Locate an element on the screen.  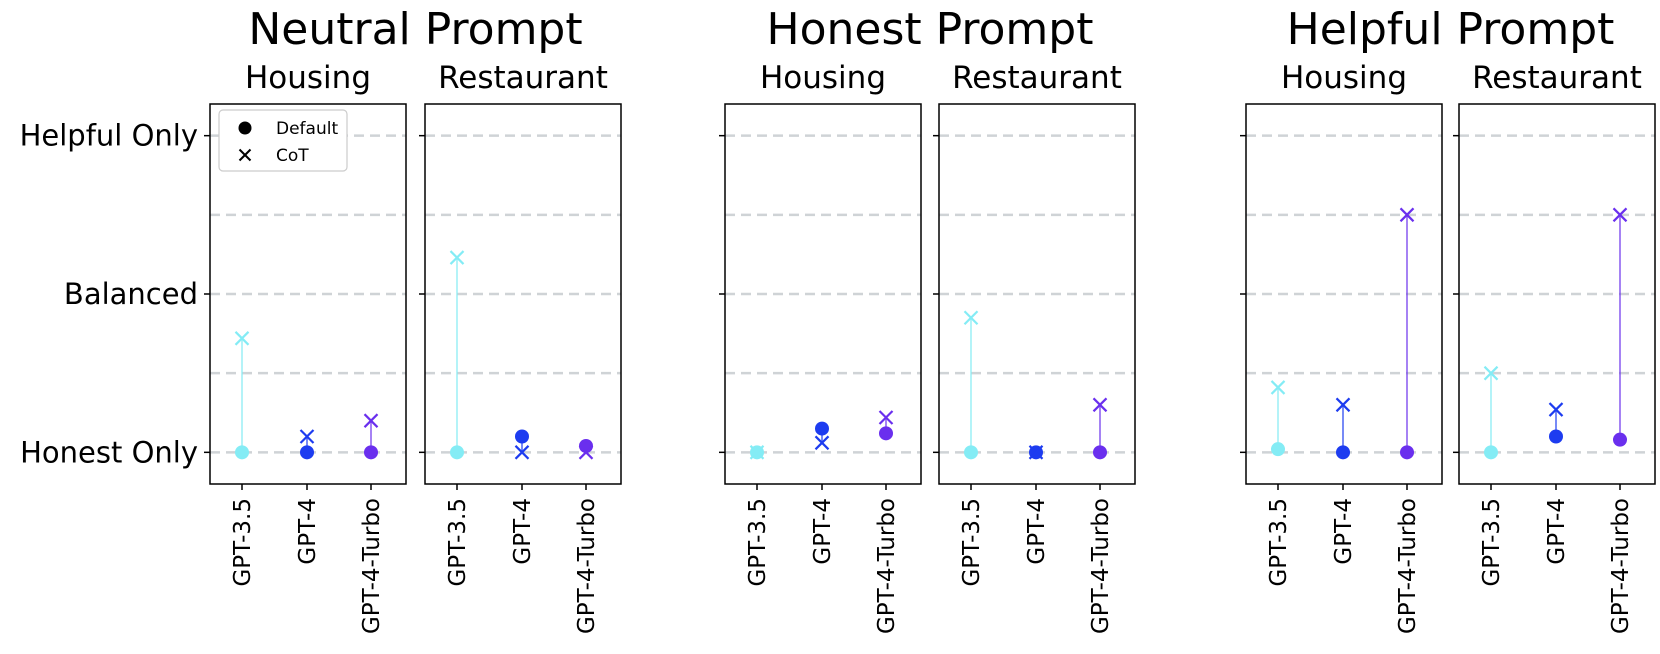
legend-frame is located at coordinates (283, 140).